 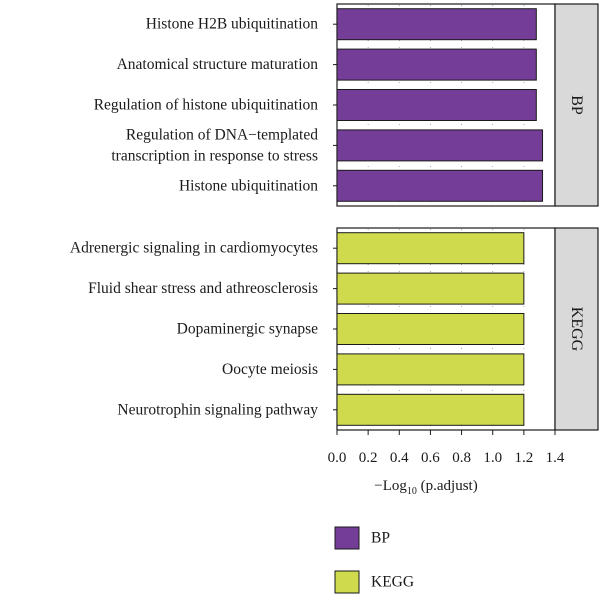 I want to click on category-label: Histone H2B ubiquitination, so click(x=232, y=24).